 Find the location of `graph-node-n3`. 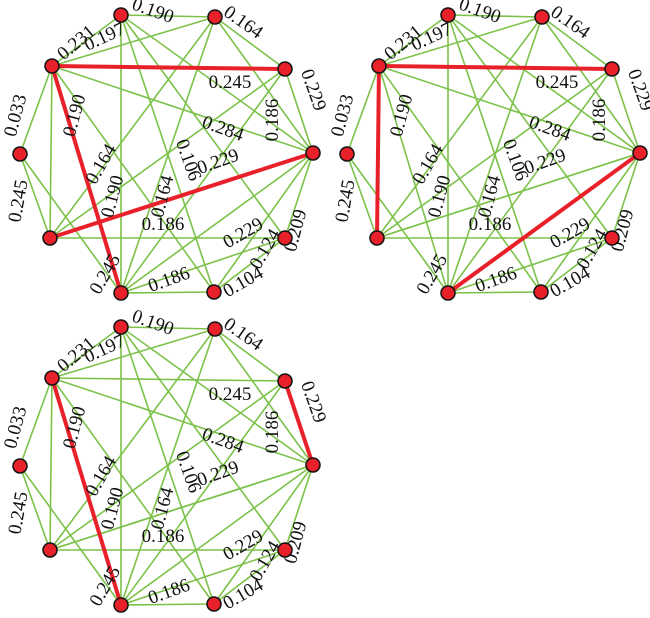

graph-node-n3 is located at coordinates (215, 329).